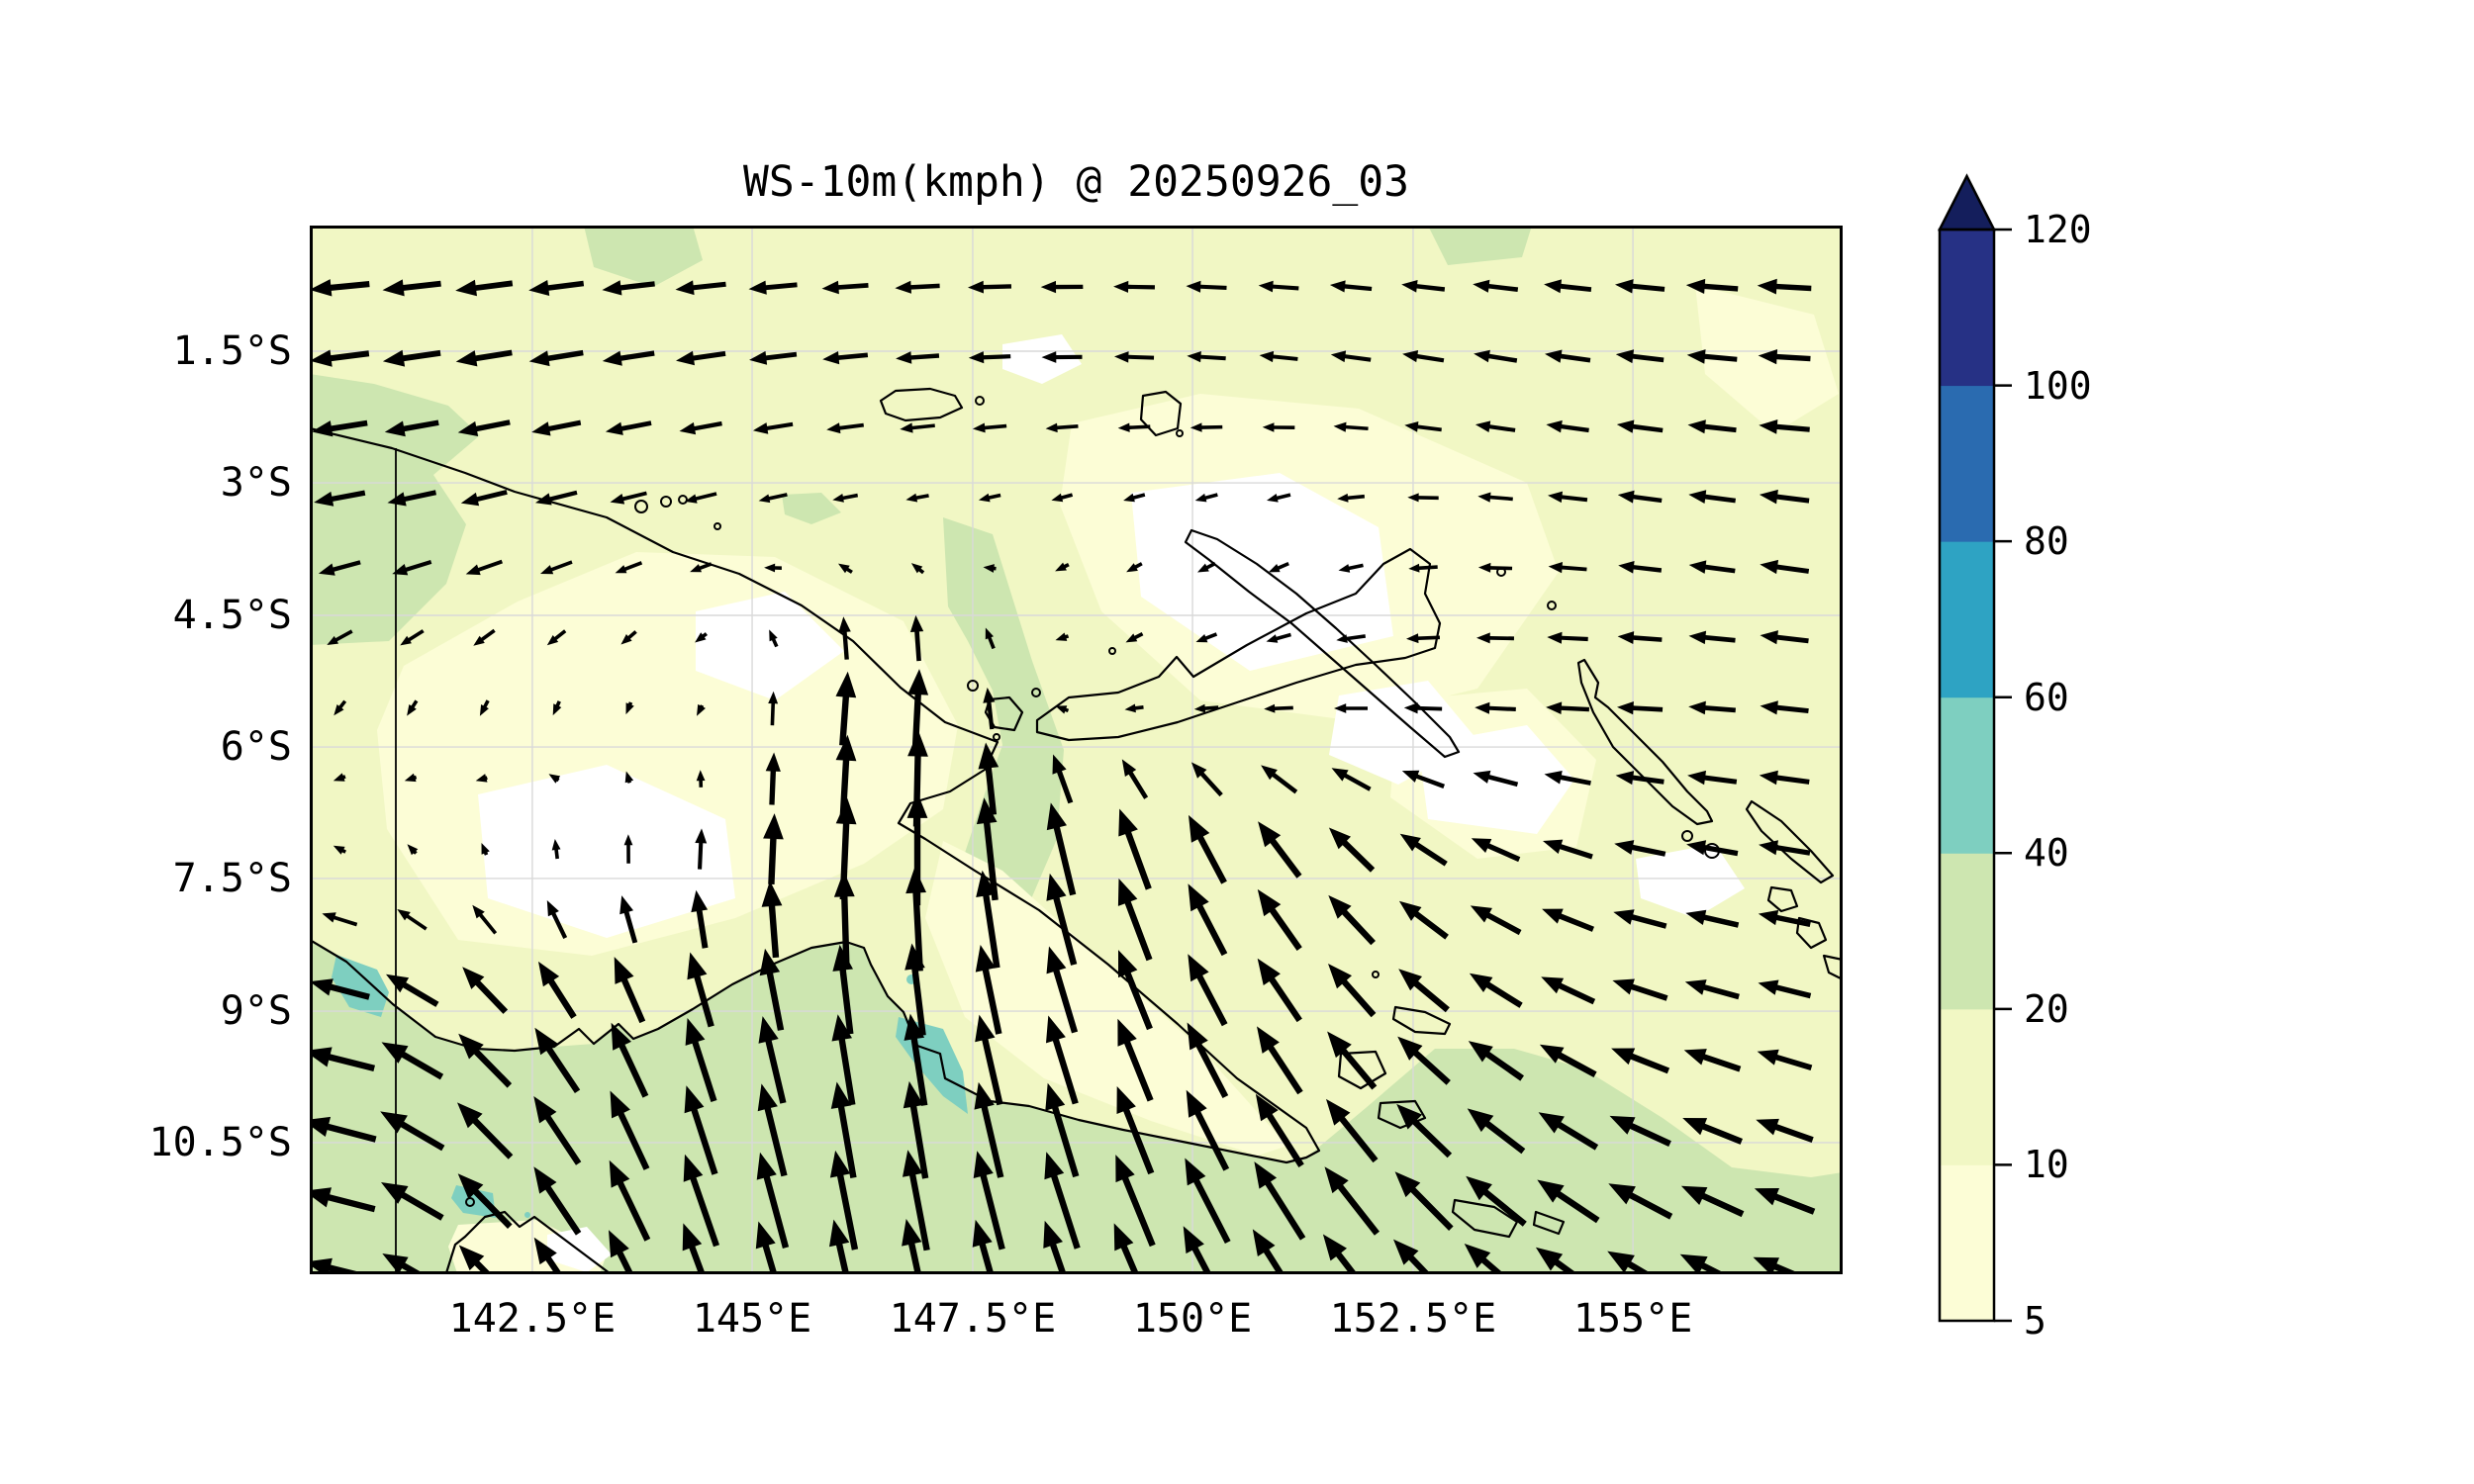  Describe the element at coordinates (1376, 974) in the screenshot. I see `island-trobriand` at that location.